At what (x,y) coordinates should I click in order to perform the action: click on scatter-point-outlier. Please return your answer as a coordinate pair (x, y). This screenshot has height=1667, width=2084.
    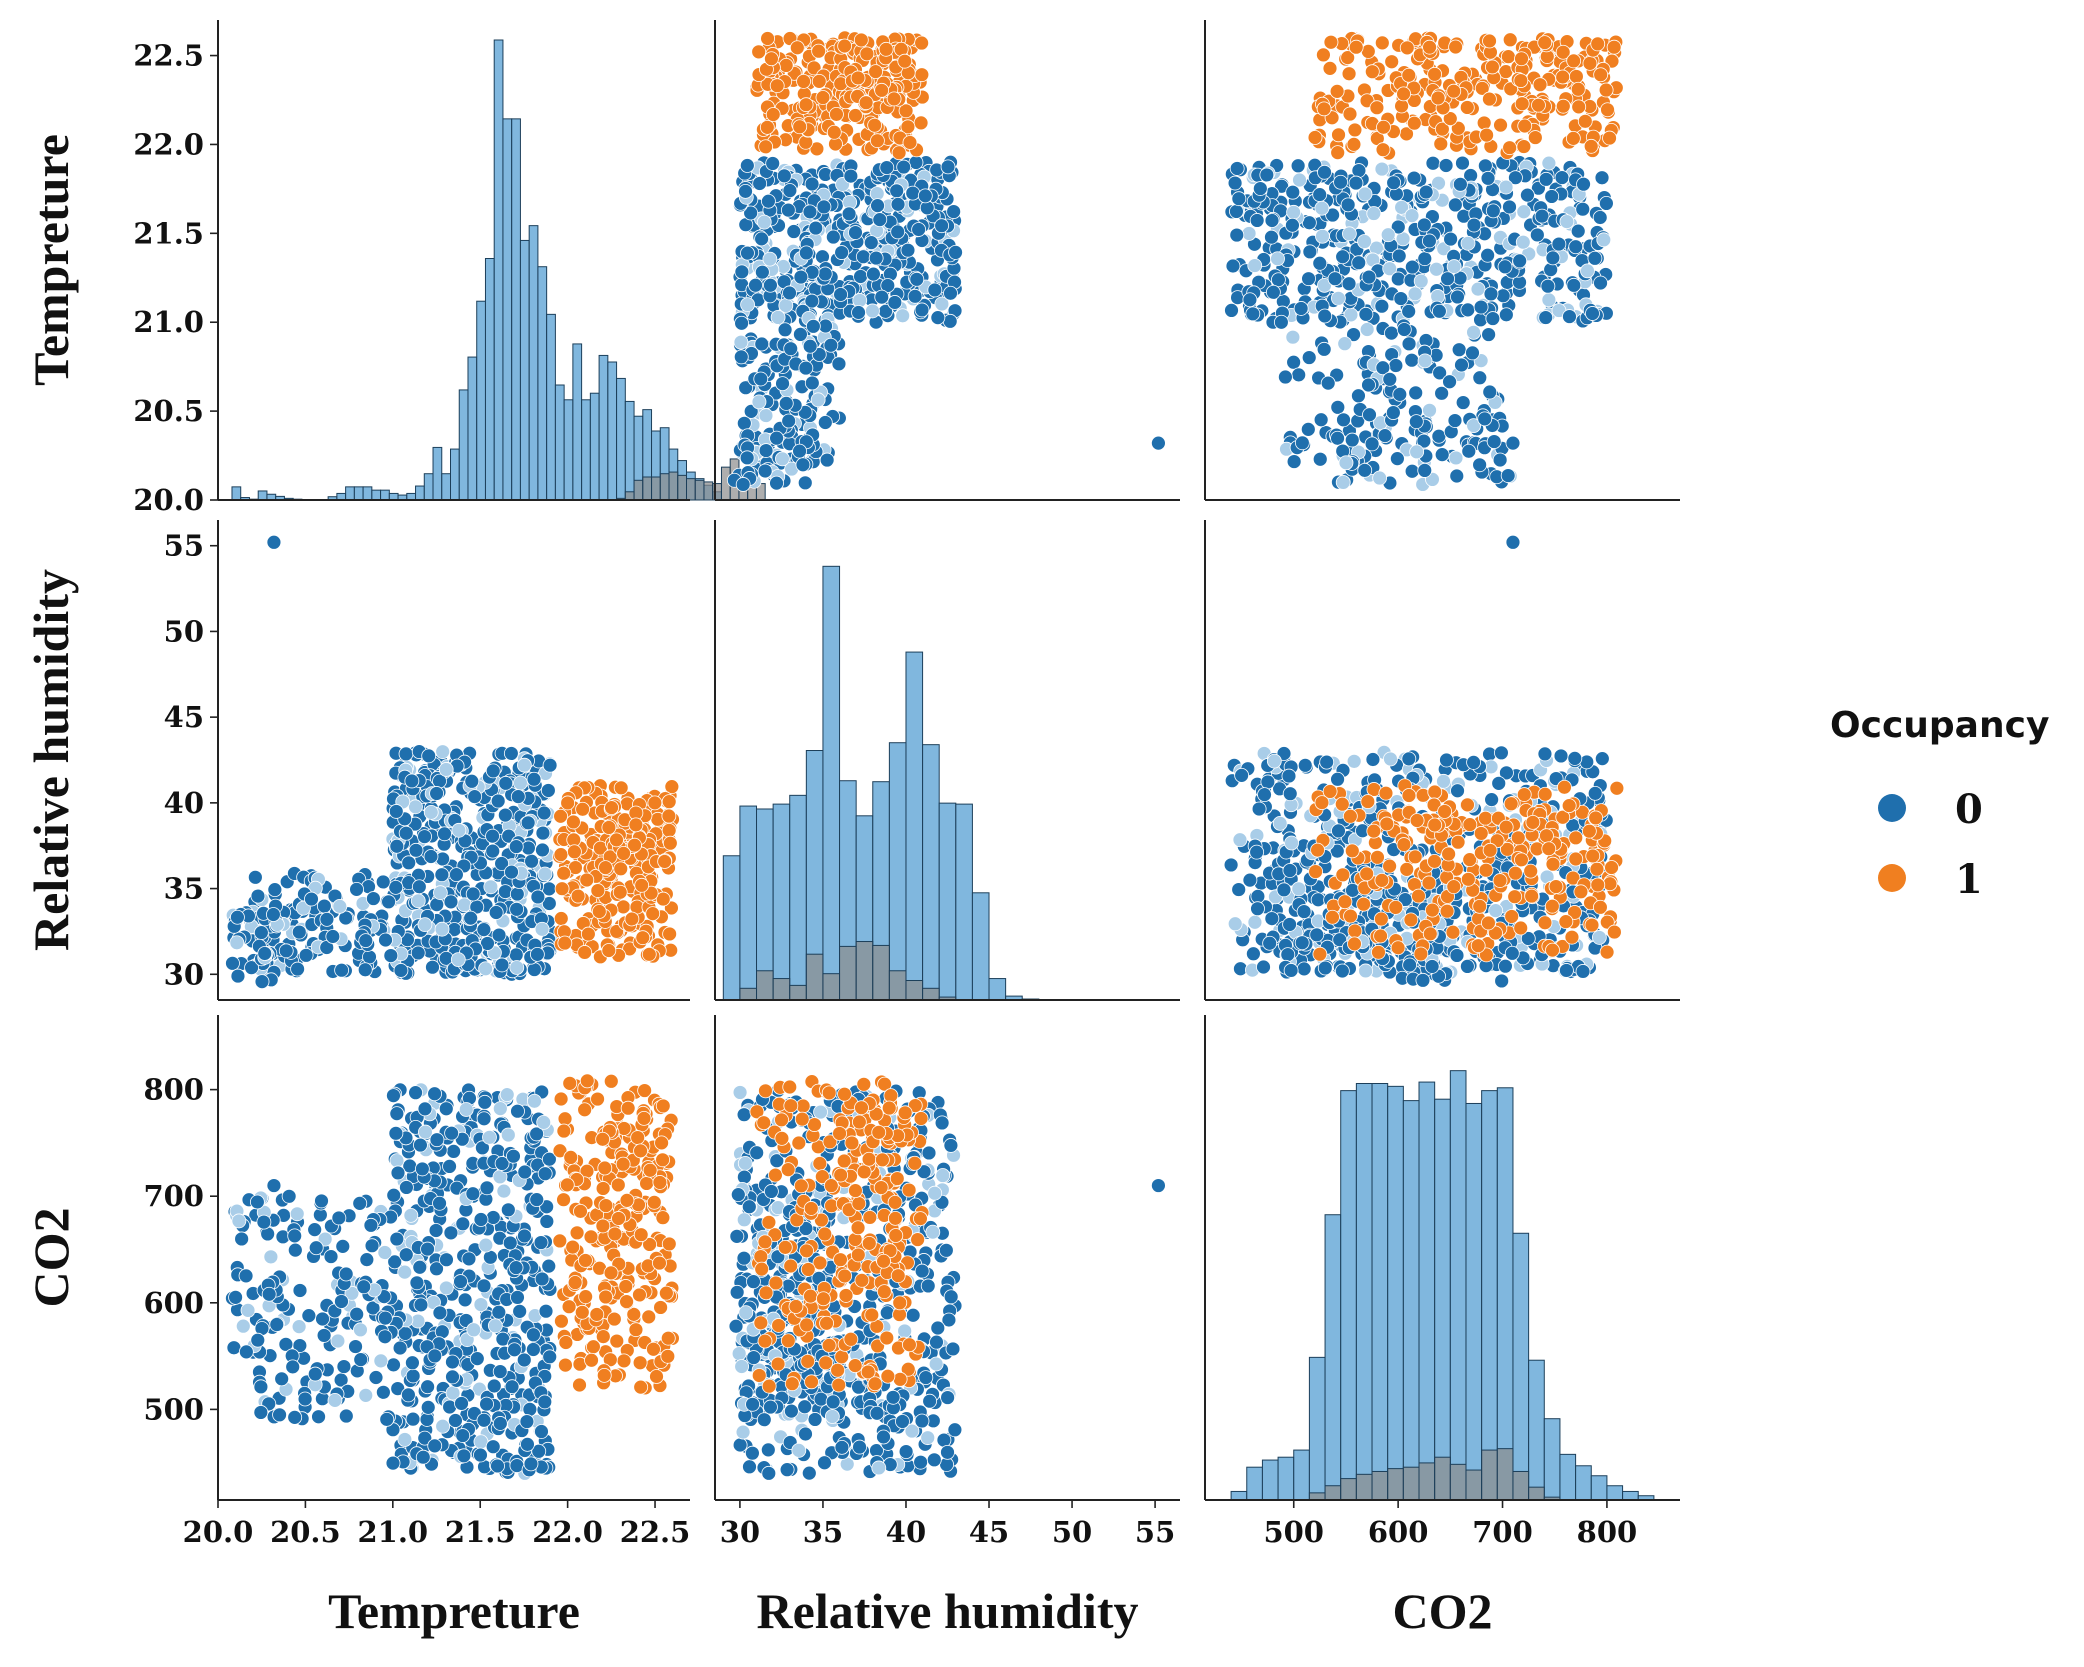
    Looking at the image, I should click on (274, 542).